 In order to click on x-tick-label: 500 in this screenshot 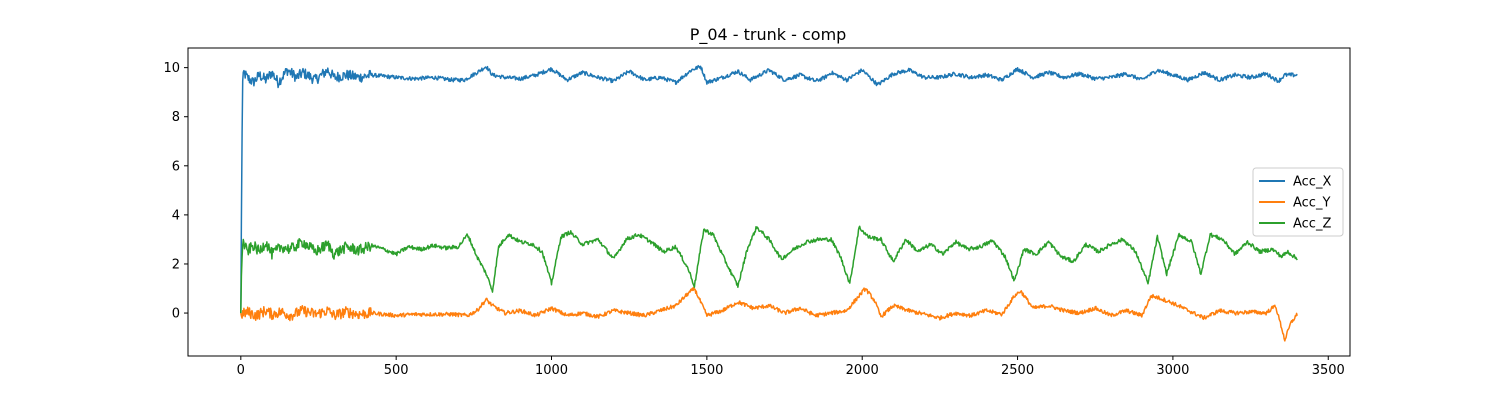, I will do `click(396, 370)`.